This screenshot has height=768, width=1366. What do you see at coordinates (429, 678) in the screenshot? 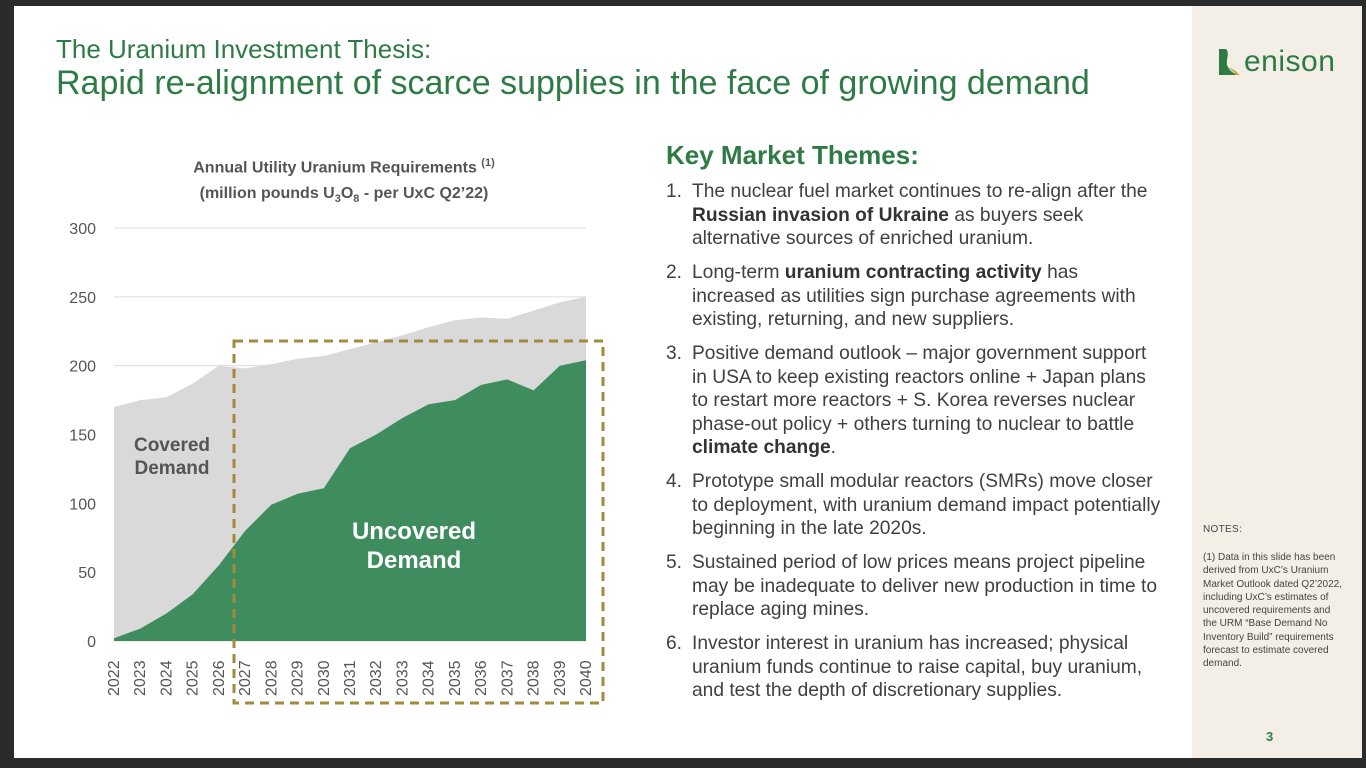
I see `x-tick-label: 2034` at bounding box center [429, 678].